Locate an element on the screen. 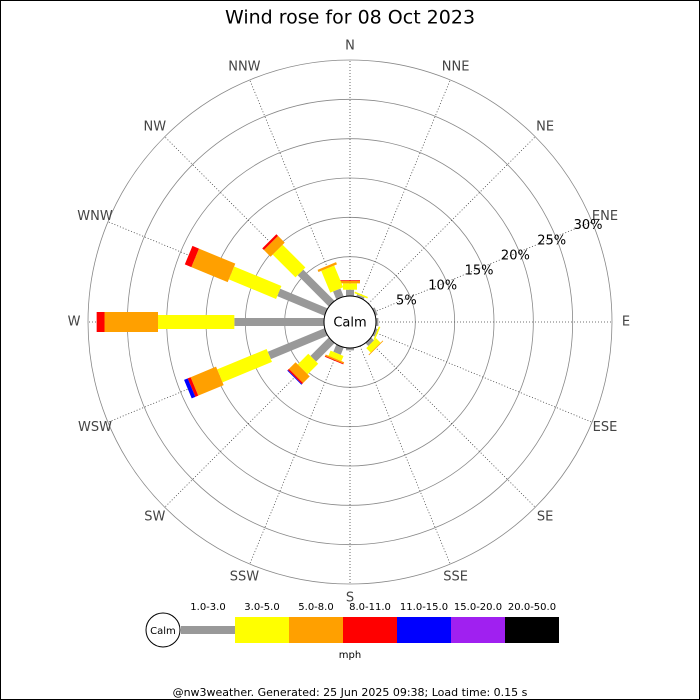 The height and width of the screenshot is (700, 700). direction-label: SE is located at coordinates (545, 517).